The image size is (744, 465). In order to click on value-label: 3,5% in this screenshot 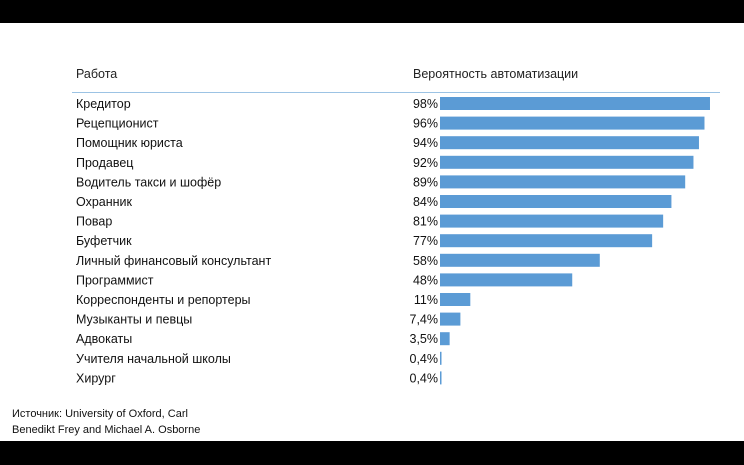, I will do `click(424, 339)`.